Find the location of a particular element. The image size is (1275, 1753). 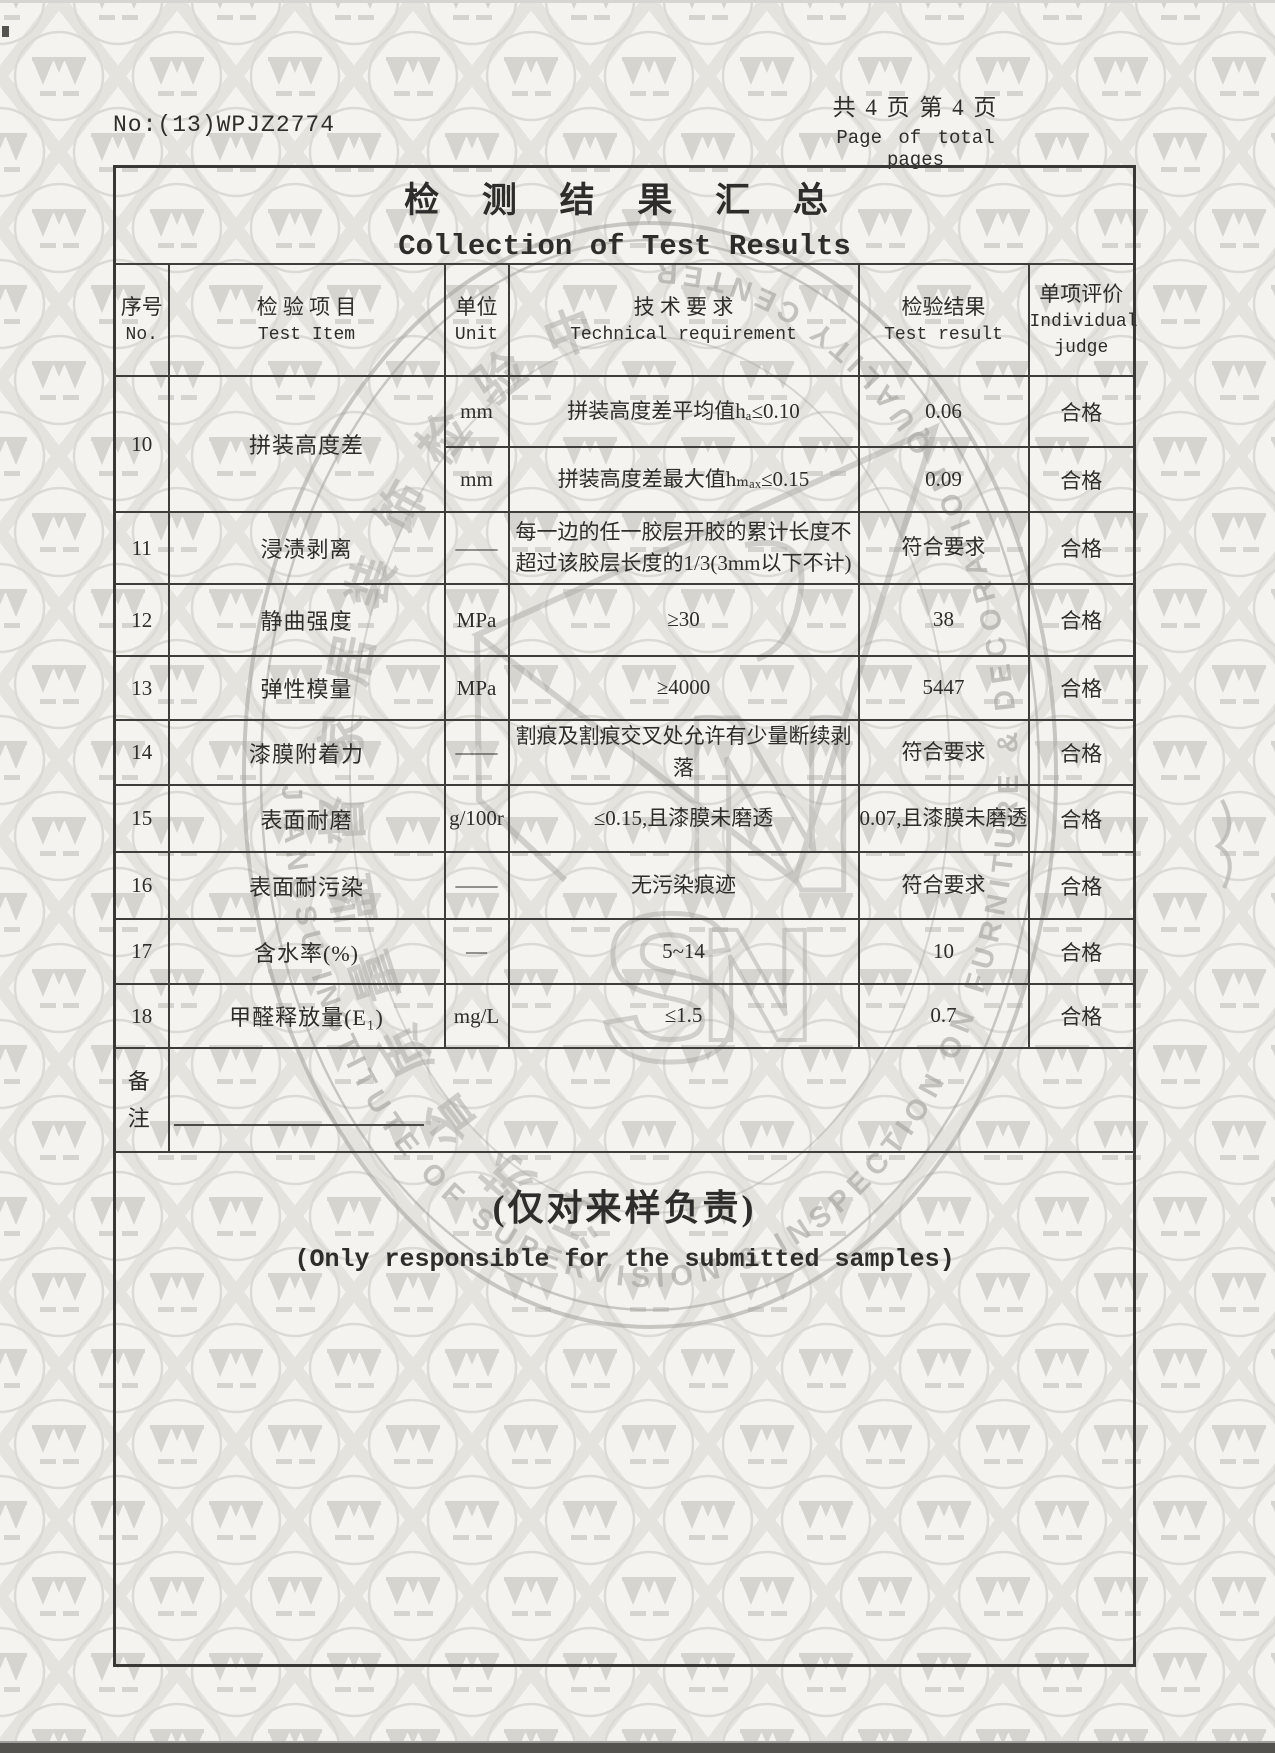

cell-item: 含水率(%) is located at coordinates (306, 951).